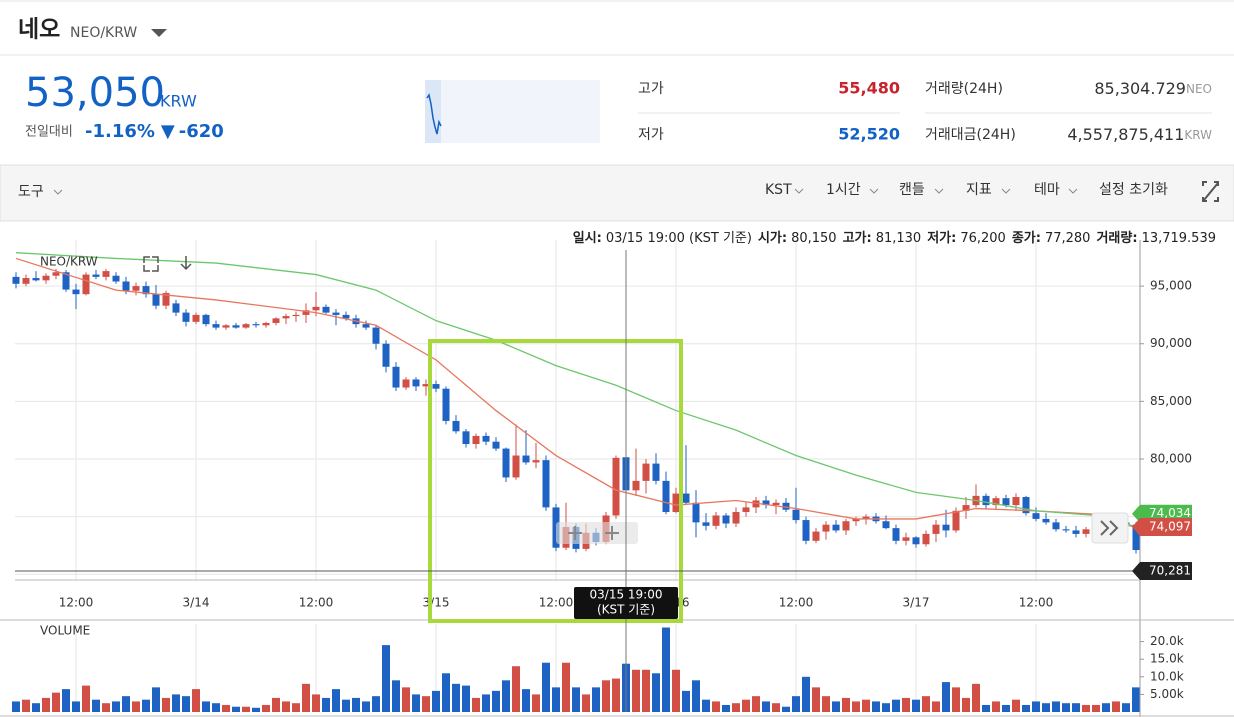  What do you see at coordinates (103, 33) in the screenshot?
I see `coin-pair: NEO/KRW` at bounding box center [103, 33].